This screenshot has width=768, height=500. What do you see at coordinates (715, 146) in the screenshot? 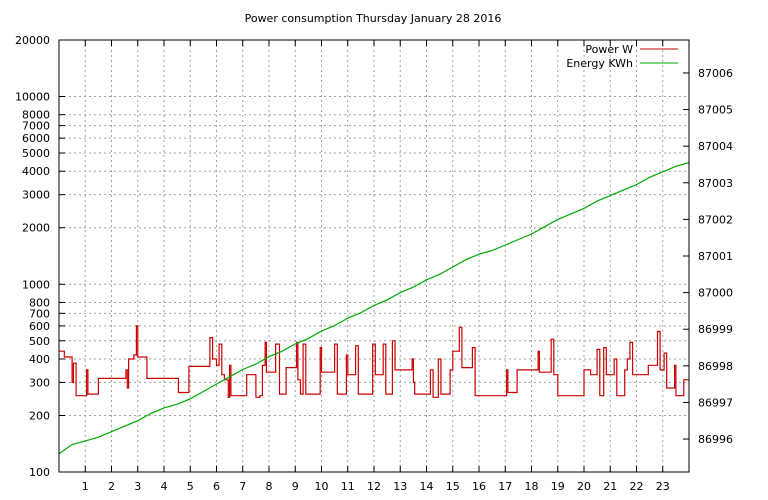
I see `y-right-tick-label: 87004` at bounding box center [715, 146].